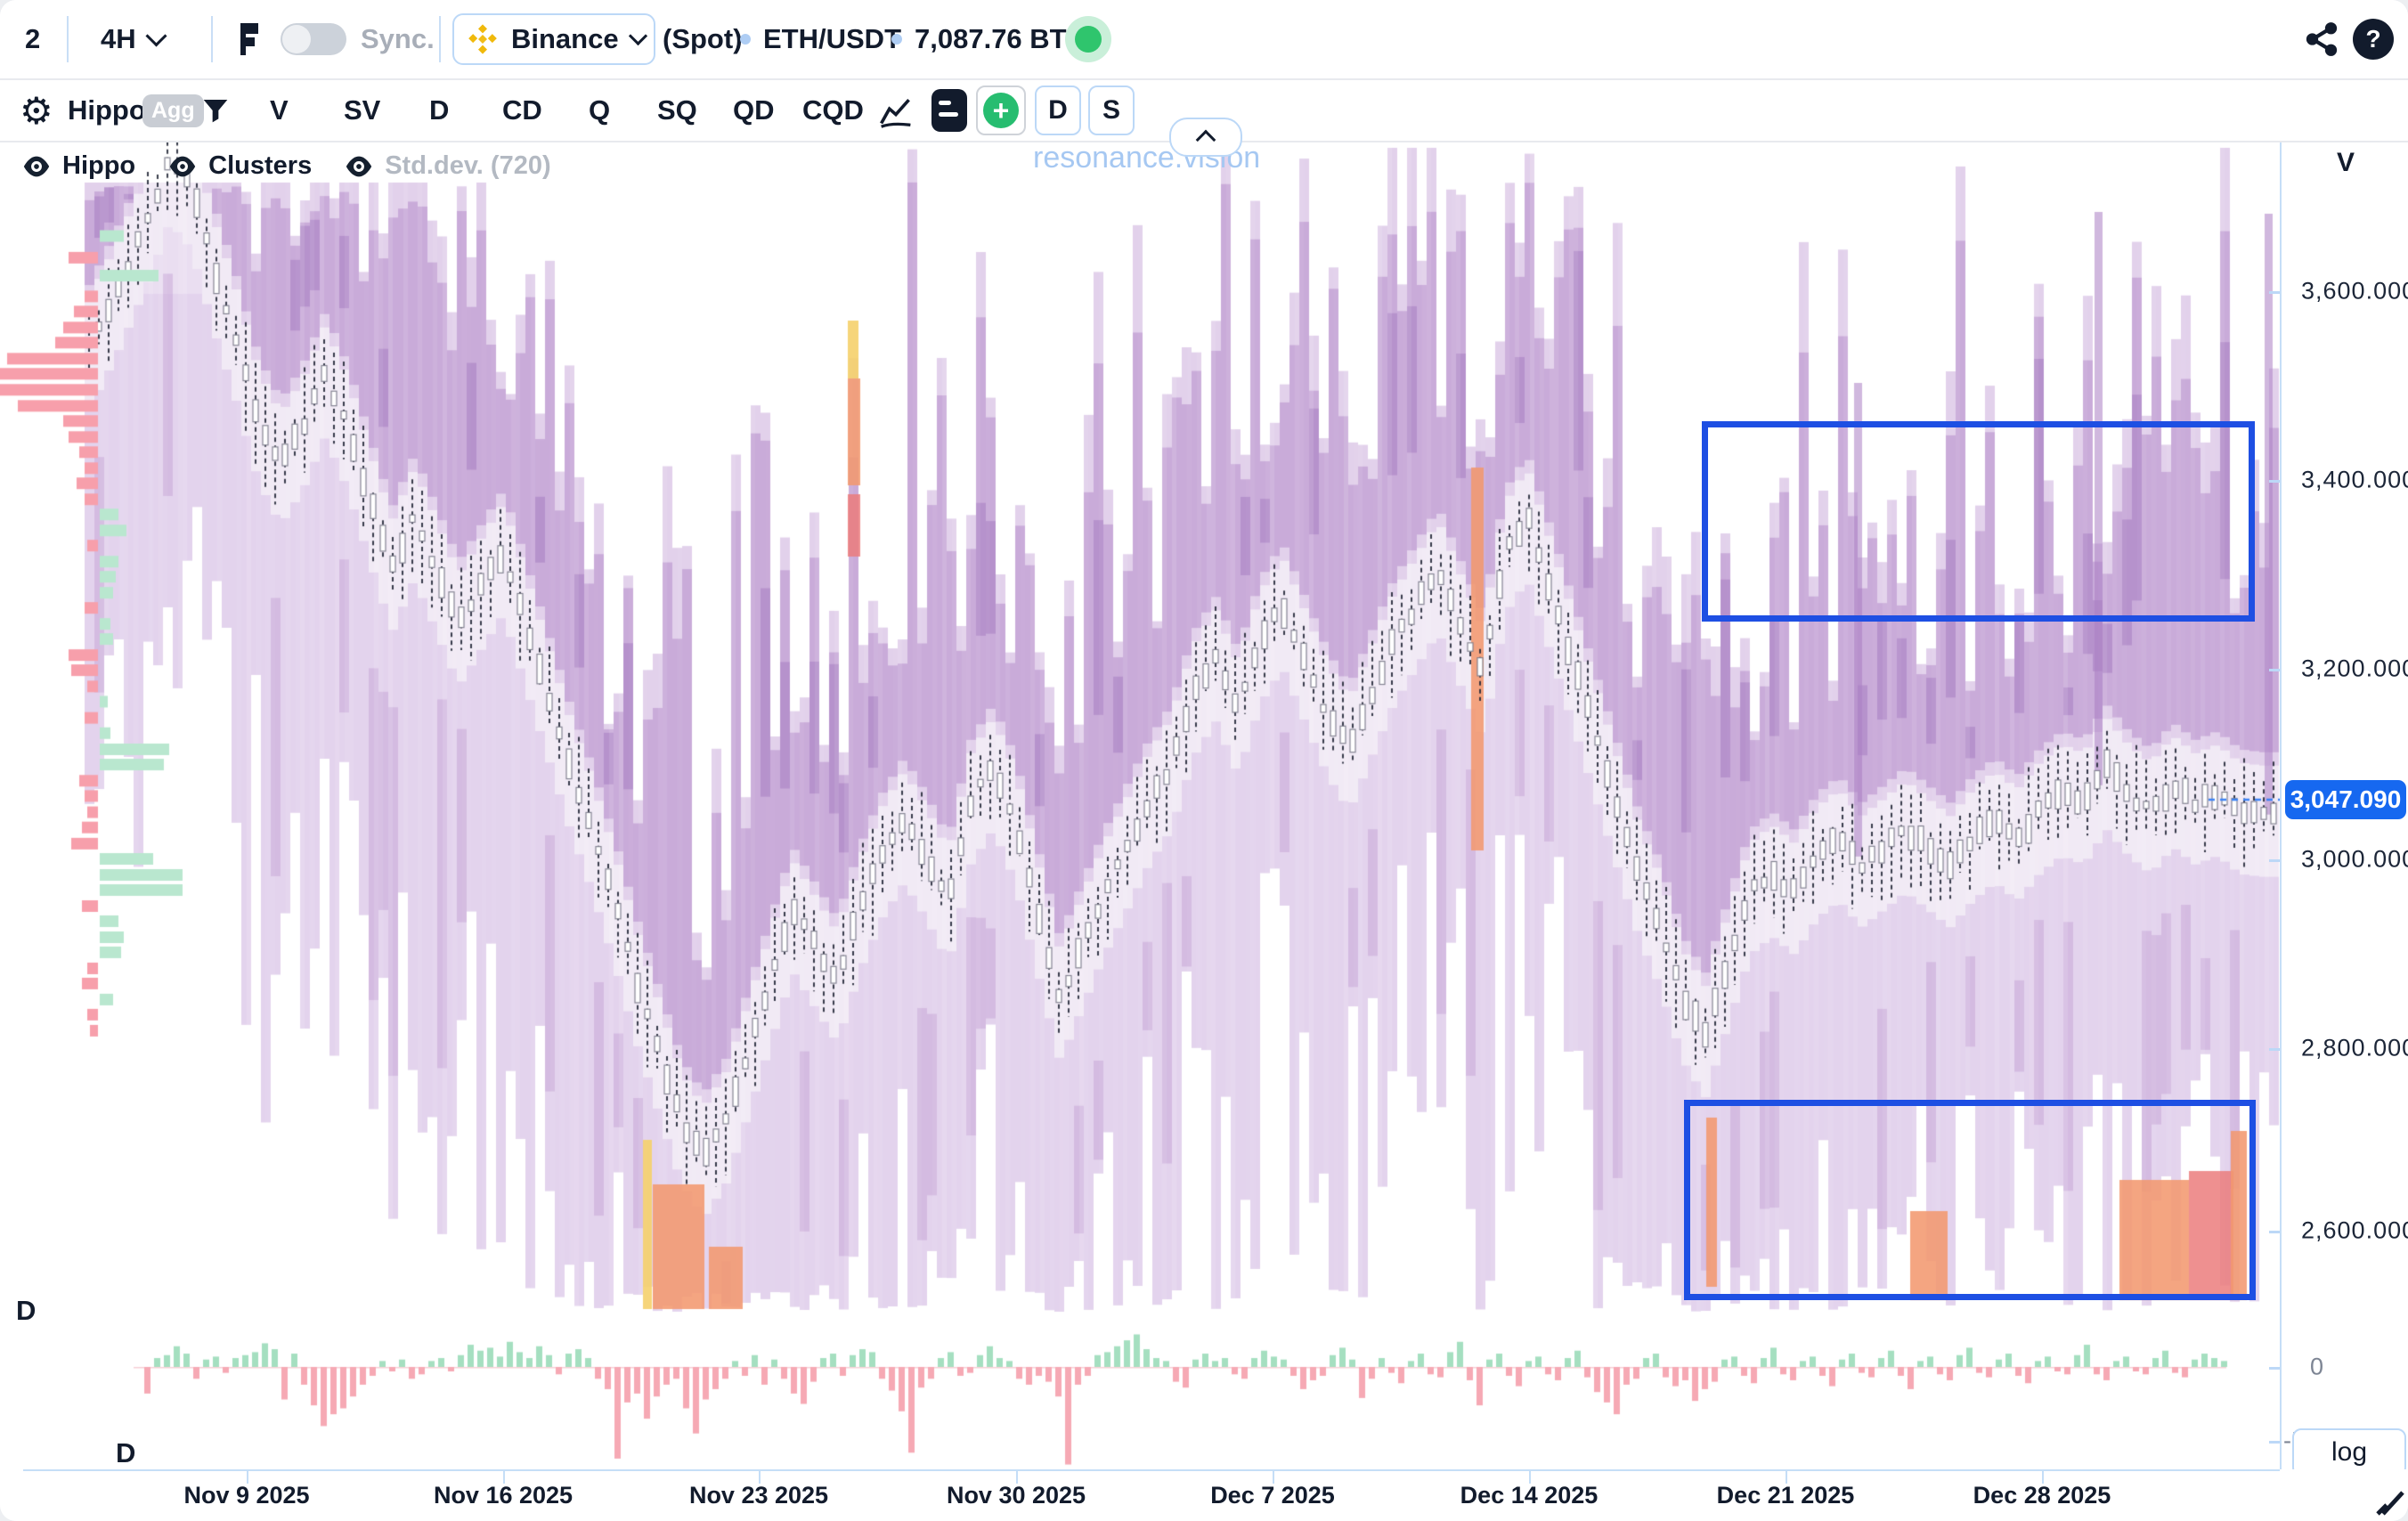  I want to click on current-price-label: 3,047.090, so click(2346, 800).